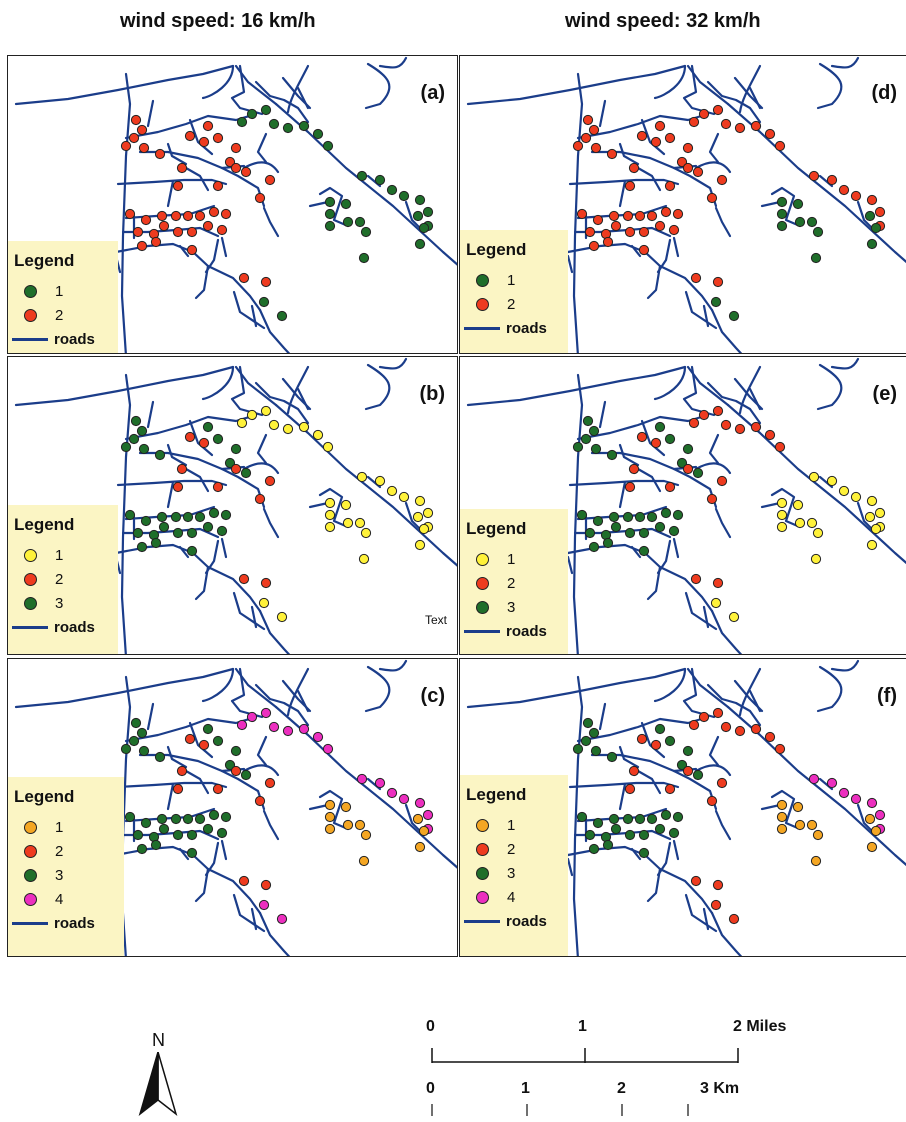 This screenshot has height=1122, width=906. Describe the element at coordinates (682, 505) in the screenshot. I see `map-panel-5: (e) Legend 1 2 3 roads` at that location.